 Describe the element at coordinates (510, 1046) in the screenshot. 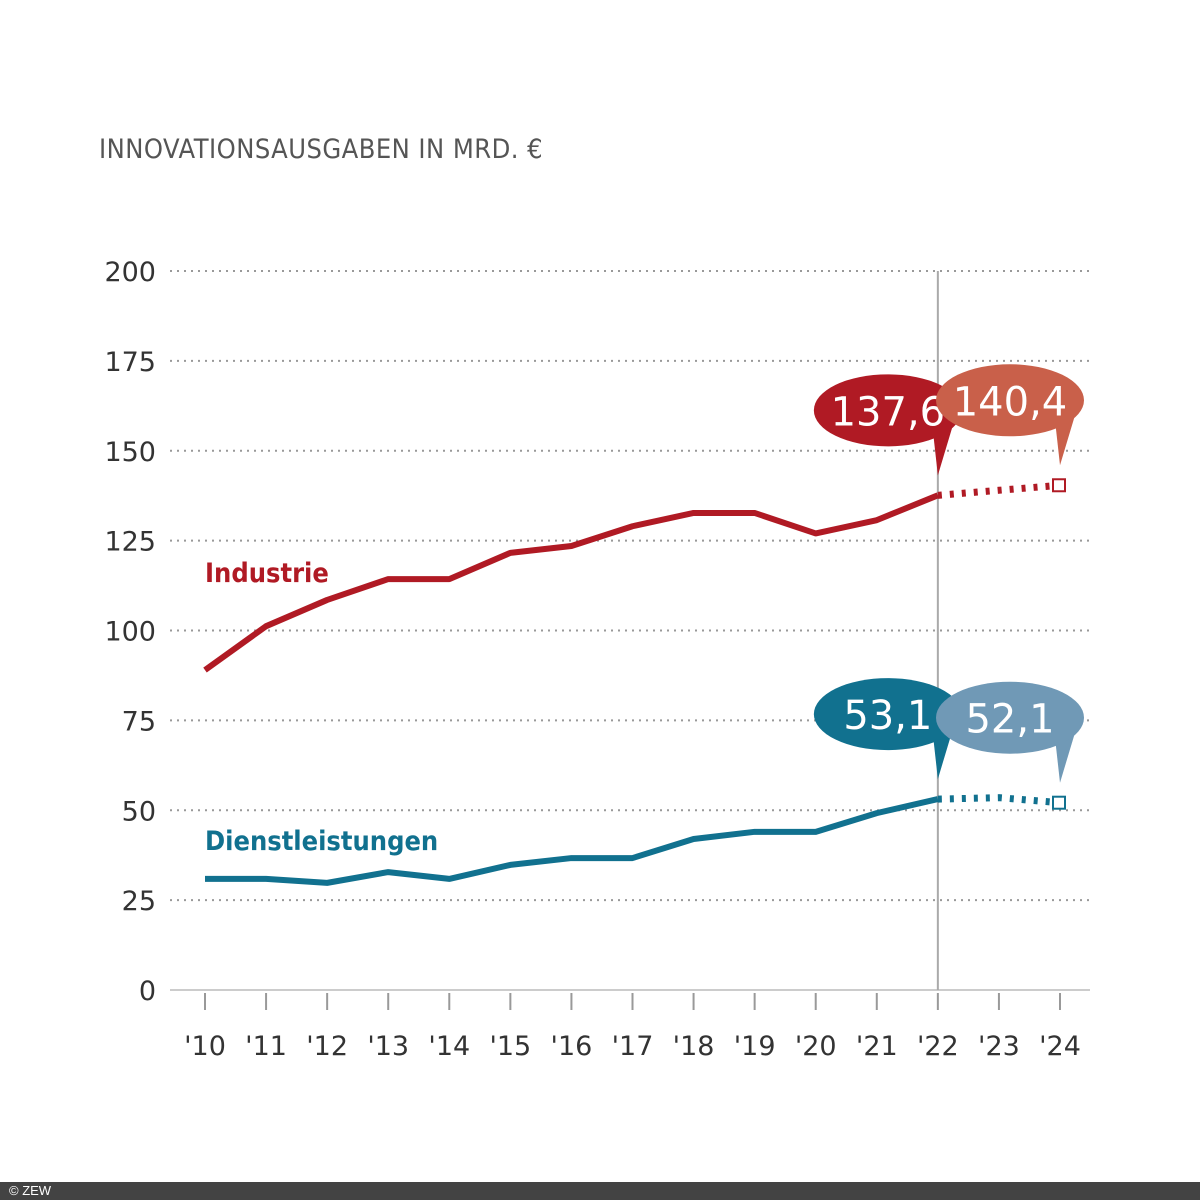

I see `x-tick-label: '15` at that location.